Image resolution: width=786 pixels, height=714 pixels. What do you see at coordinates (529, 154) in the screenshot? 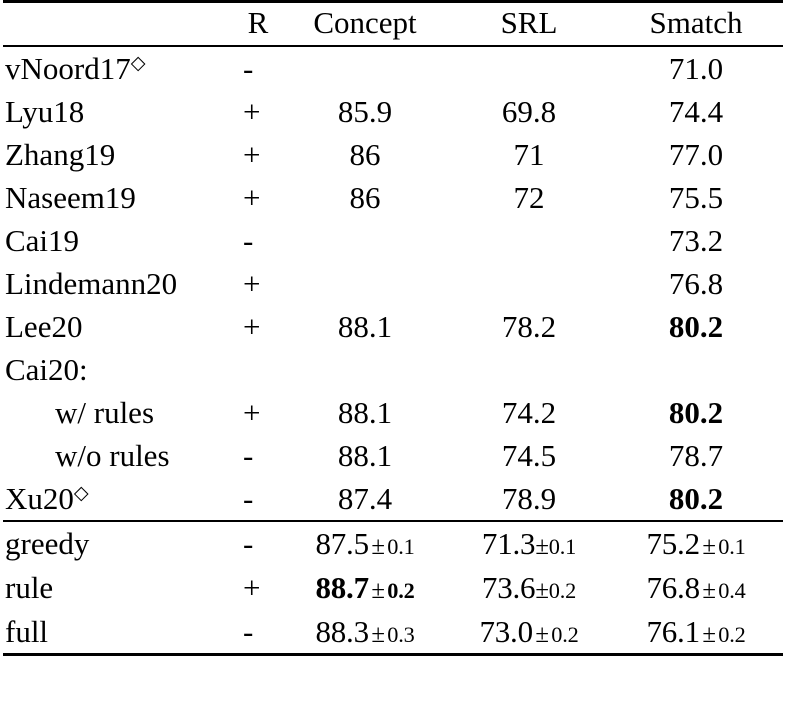
I see `cell-srl: 71` at bounding box center [529, 154].